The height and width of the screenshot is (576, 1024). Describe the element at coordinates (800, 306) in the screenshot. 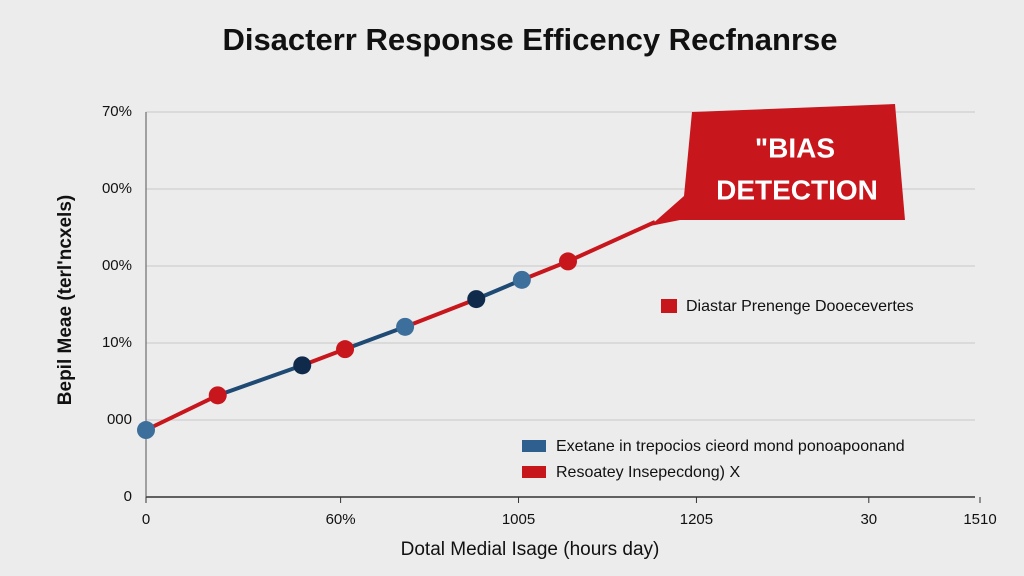

I see `legend-label: Diastar Prenenge Dooecevertes` at that location.